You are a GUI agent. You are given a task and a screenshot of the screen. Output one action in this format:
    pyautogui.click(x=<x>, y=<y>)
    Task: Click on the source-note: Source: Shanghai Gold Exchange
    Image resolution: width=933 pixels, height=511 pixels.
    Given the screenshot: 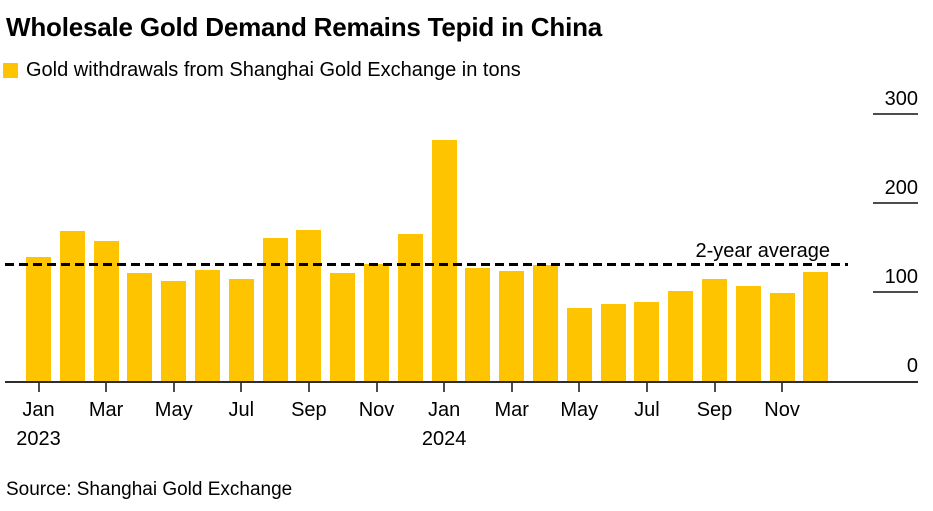 What is the action you would take?
    pyautogui.click(x=149, y=489)
    